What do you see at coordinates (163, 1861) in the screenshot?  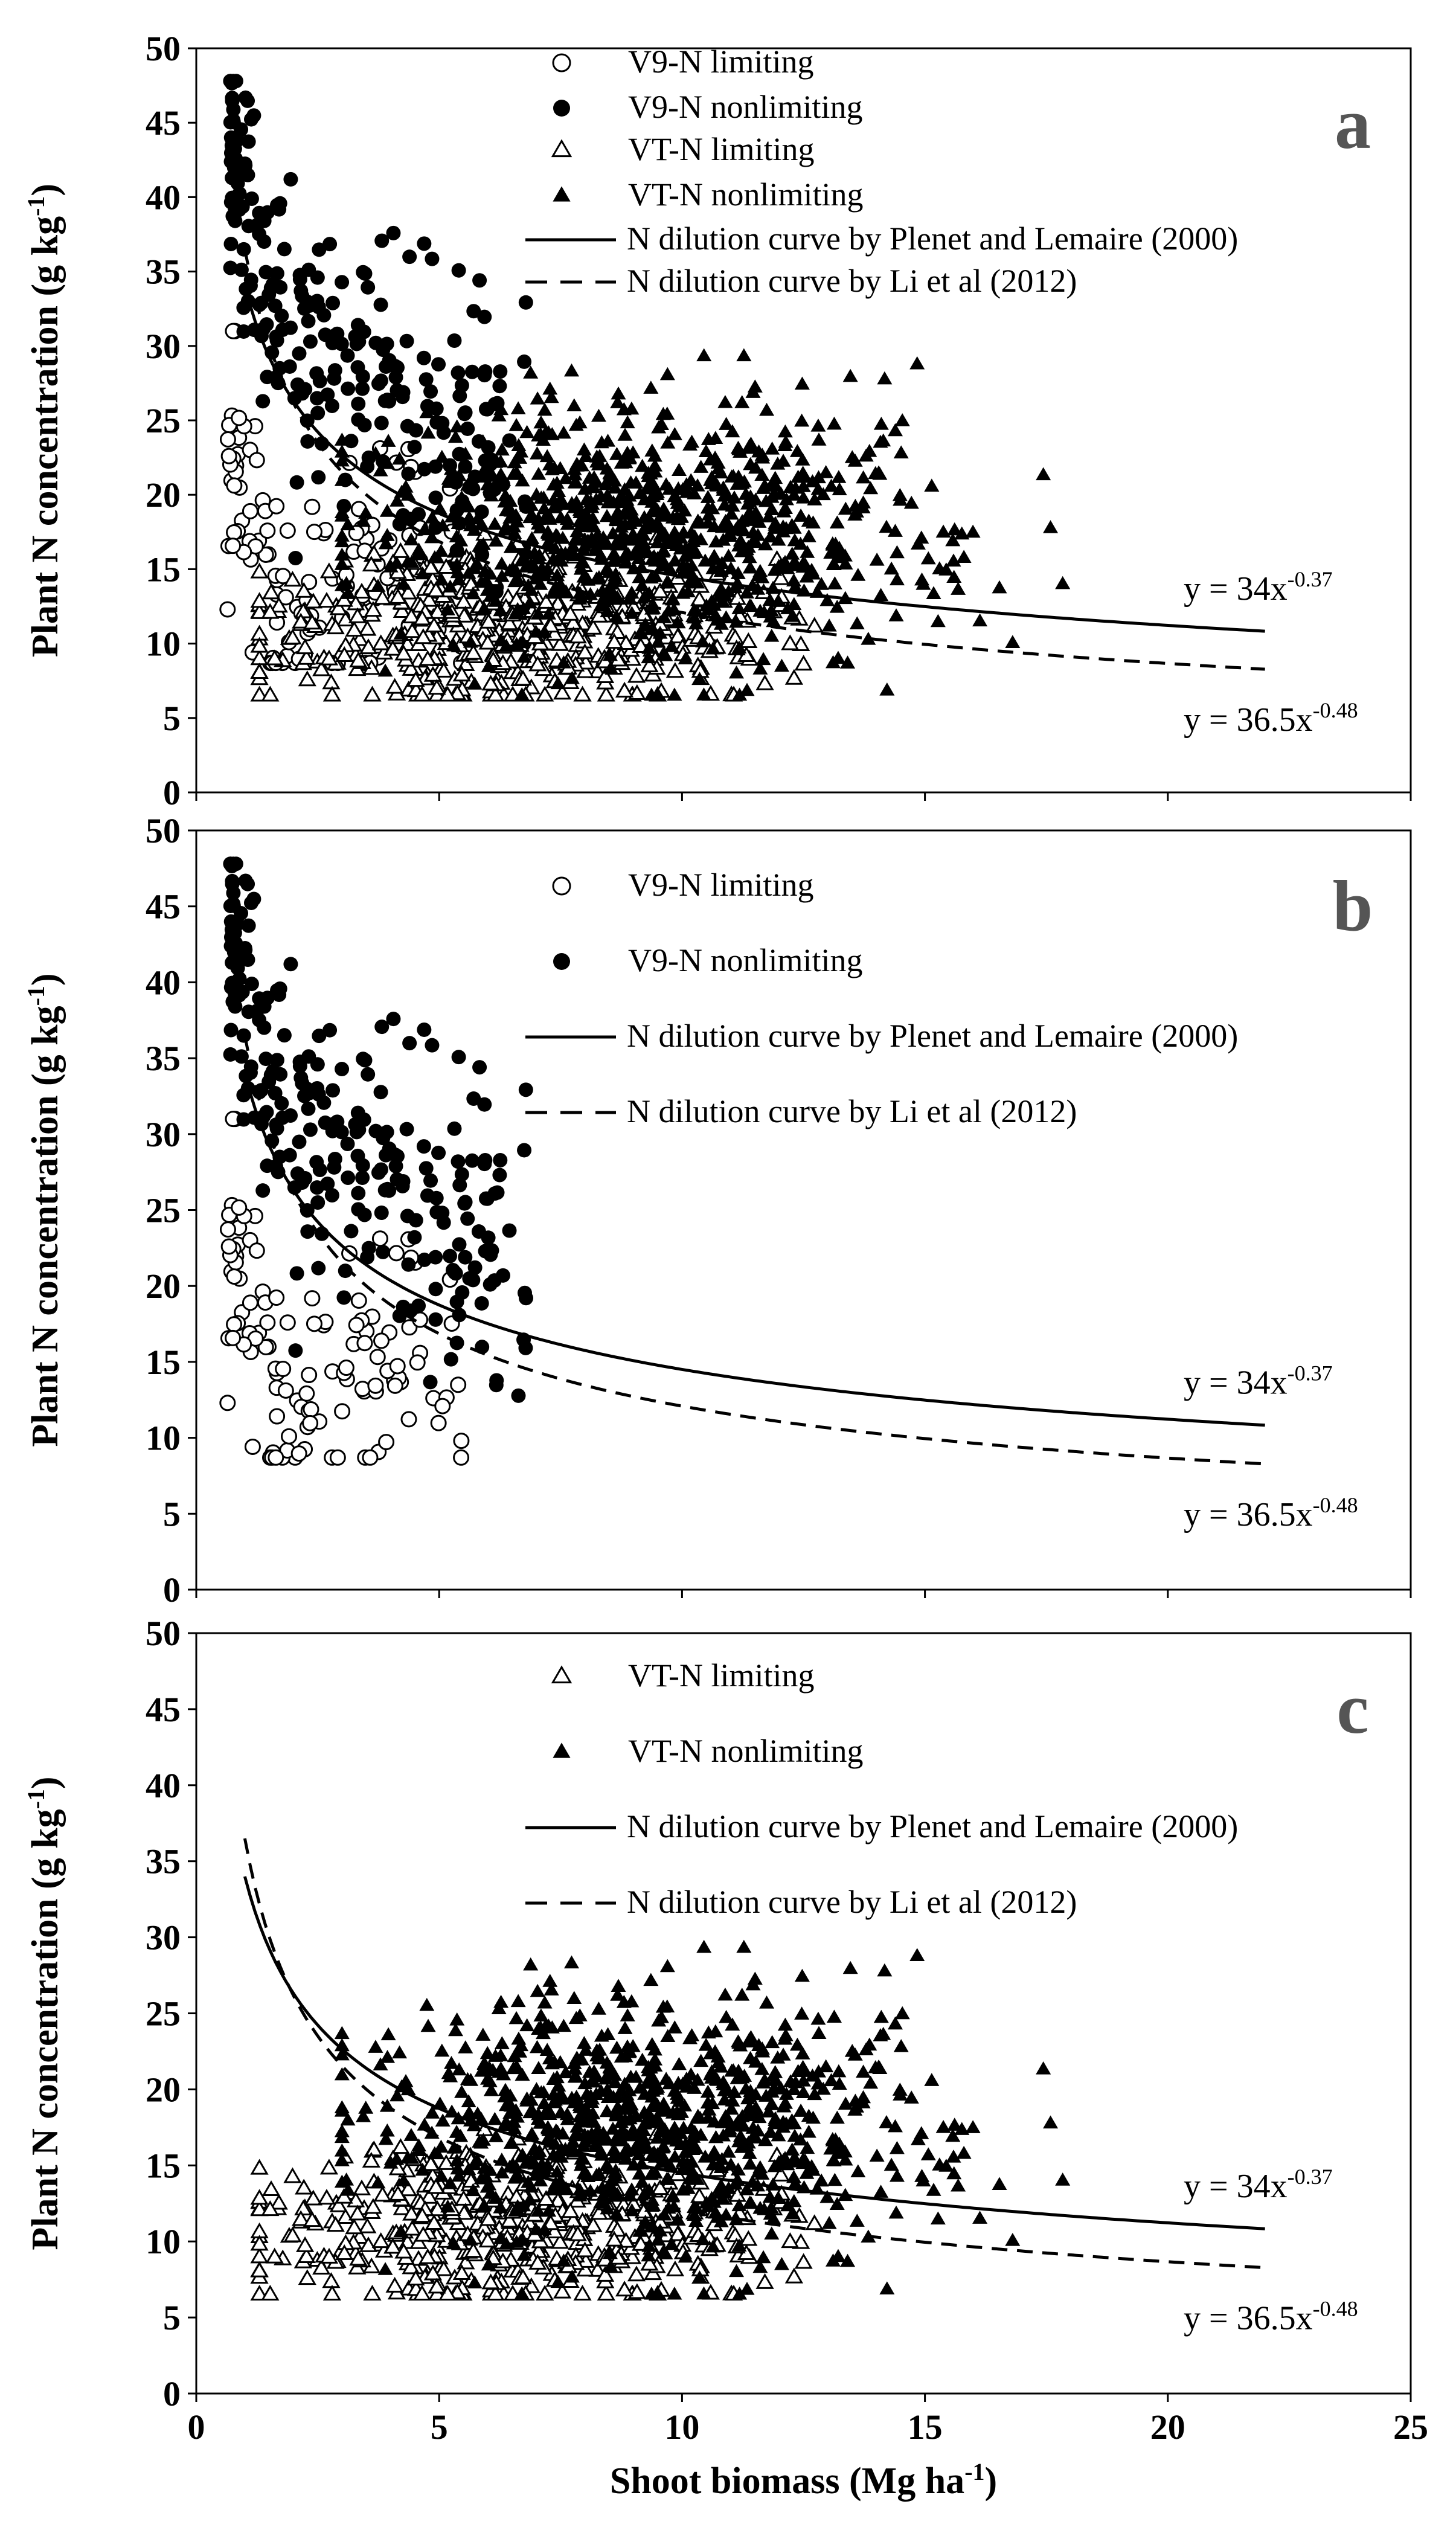 I see `y-tick-label: 35` at bounding box center [163, 1861].